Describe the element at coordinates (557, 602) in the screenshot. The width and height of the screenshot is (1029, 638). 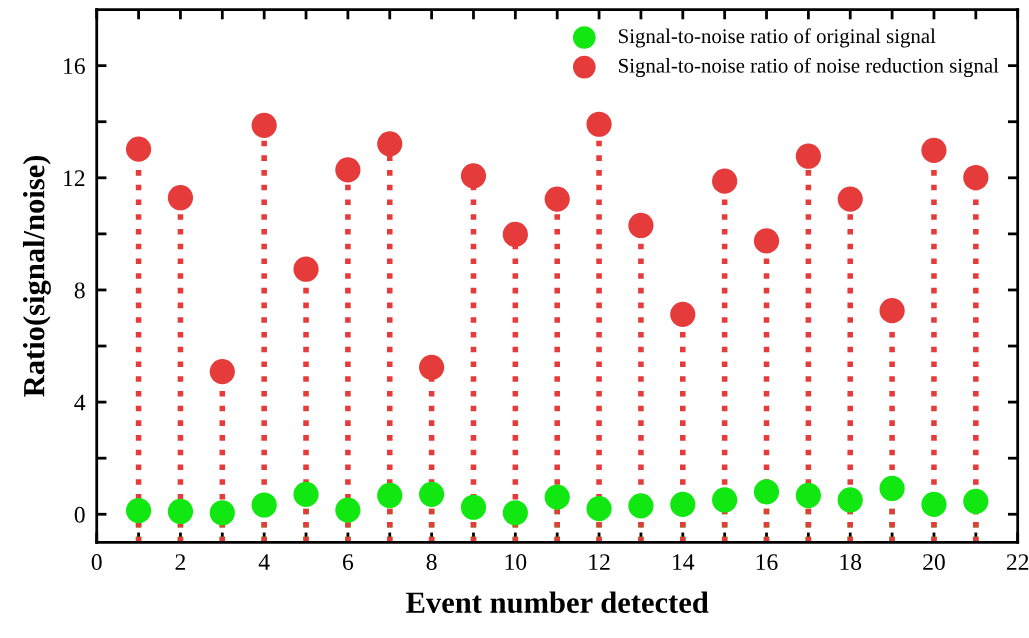
I see `x-axis-title: Event number detected` at that location.